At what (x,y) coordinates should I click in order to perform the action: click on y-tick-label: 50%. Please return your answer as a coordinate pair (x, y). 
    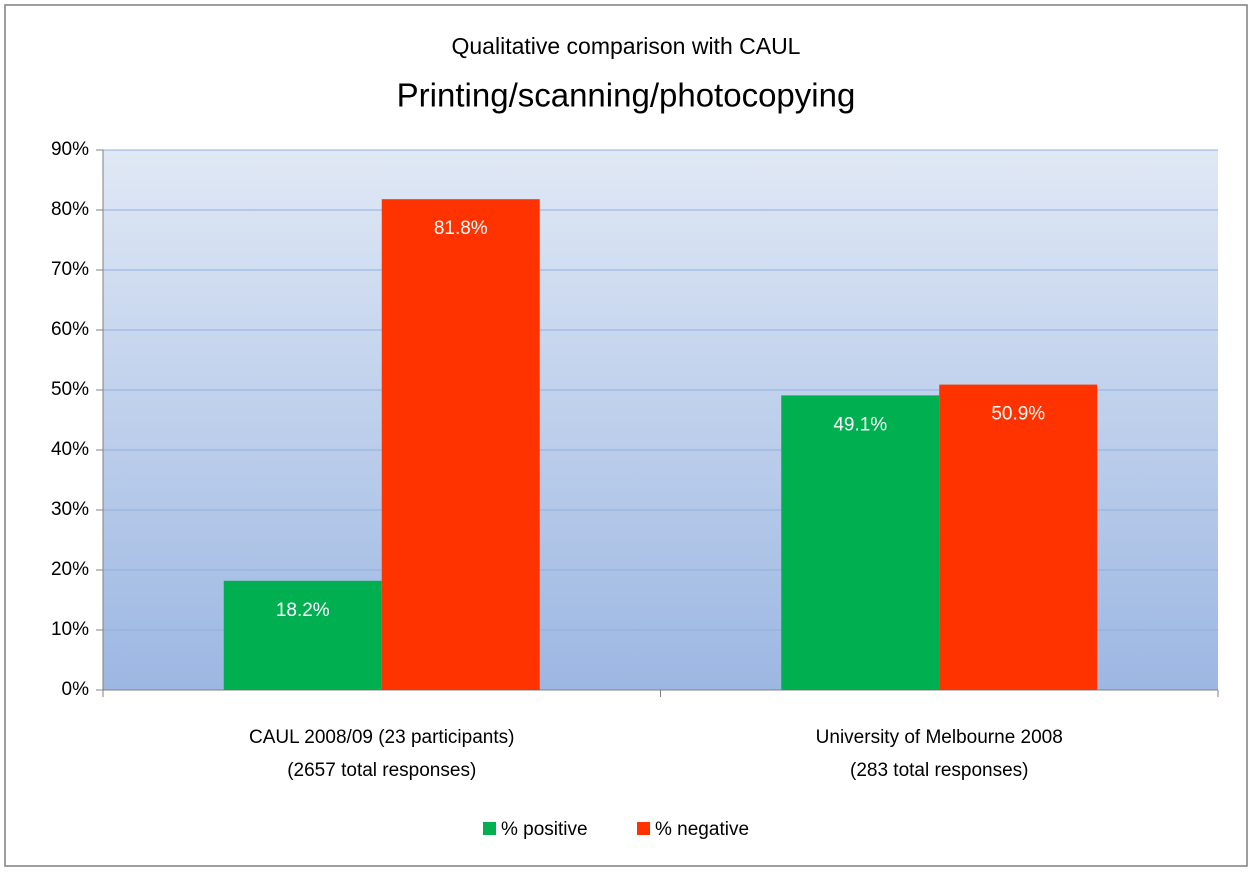
    Looking at the image, I should click on (70, 389).